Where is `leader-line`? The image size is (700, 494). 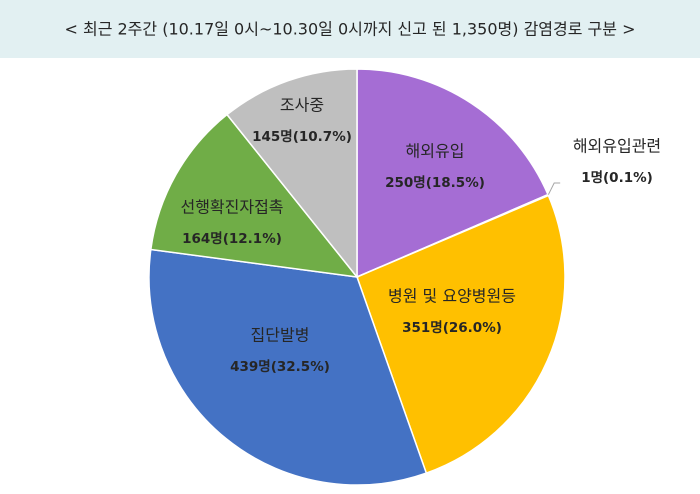 leader-line is located at coordinates (554, 189).